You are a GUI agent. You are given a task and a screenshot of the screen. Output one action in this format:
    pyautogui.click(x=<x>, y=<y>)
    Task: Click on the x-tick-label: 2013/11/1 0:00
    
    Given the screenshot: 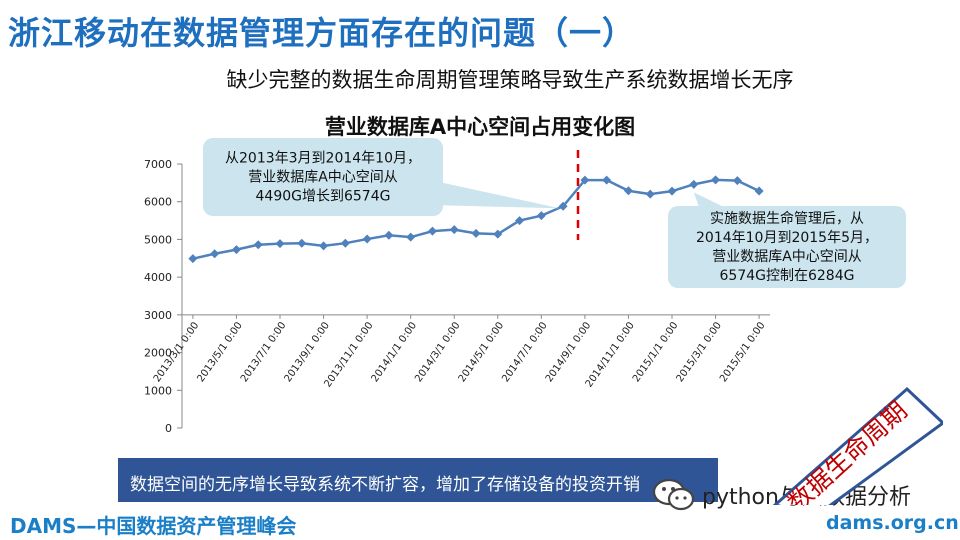 What is the action you would take?
    pyautogui.click(x=348, y=354)
    